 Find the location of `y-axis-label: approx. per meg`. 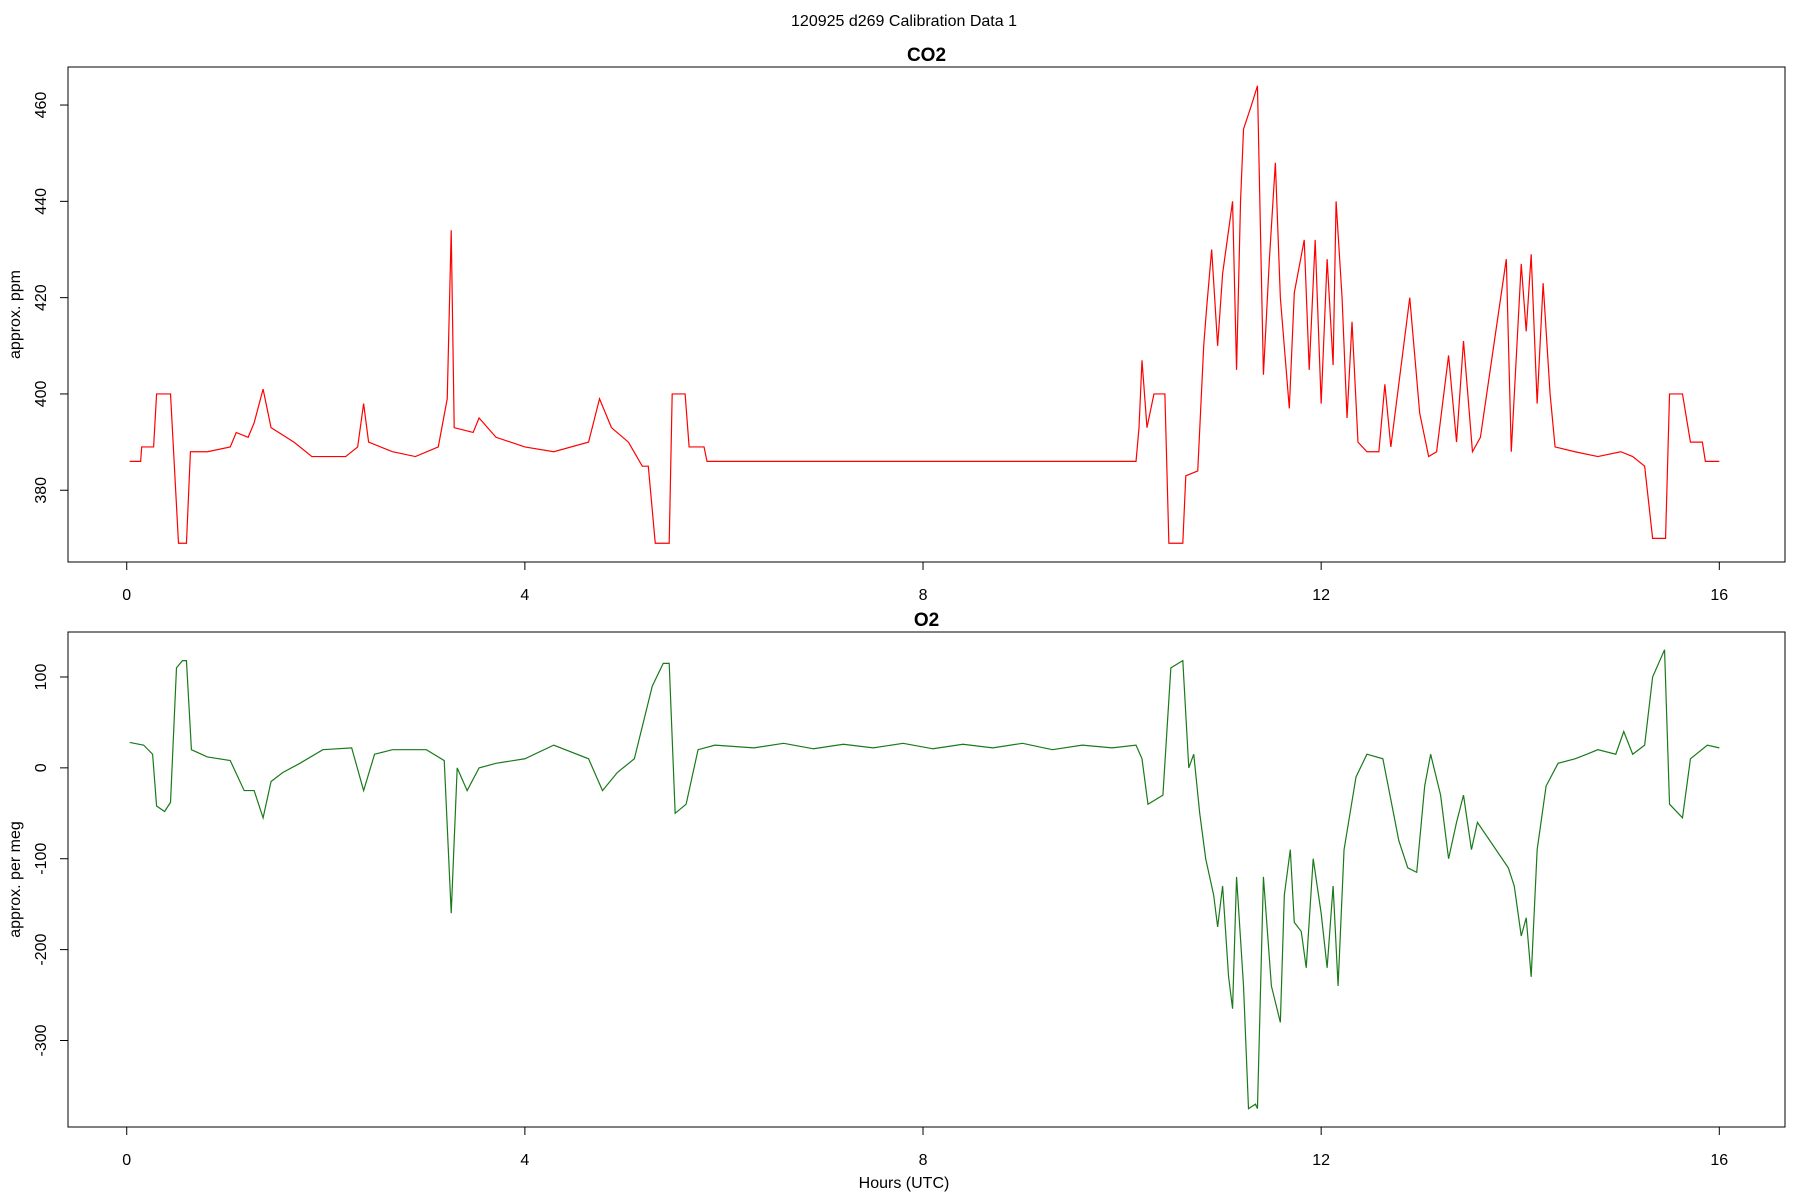

y-axis-label: approx. per meg is located at coordinates (15, 879).